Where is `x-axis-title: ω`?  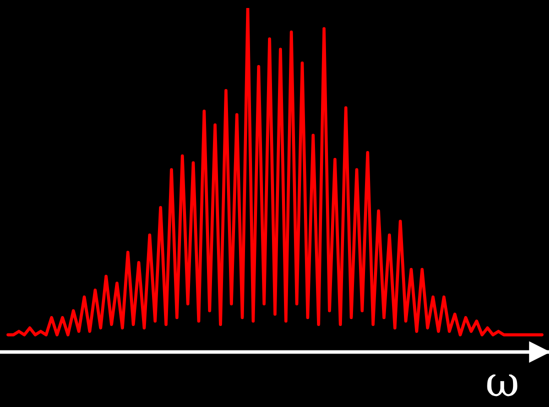
x-axis-title: ω is located at coordinates (502, 385).